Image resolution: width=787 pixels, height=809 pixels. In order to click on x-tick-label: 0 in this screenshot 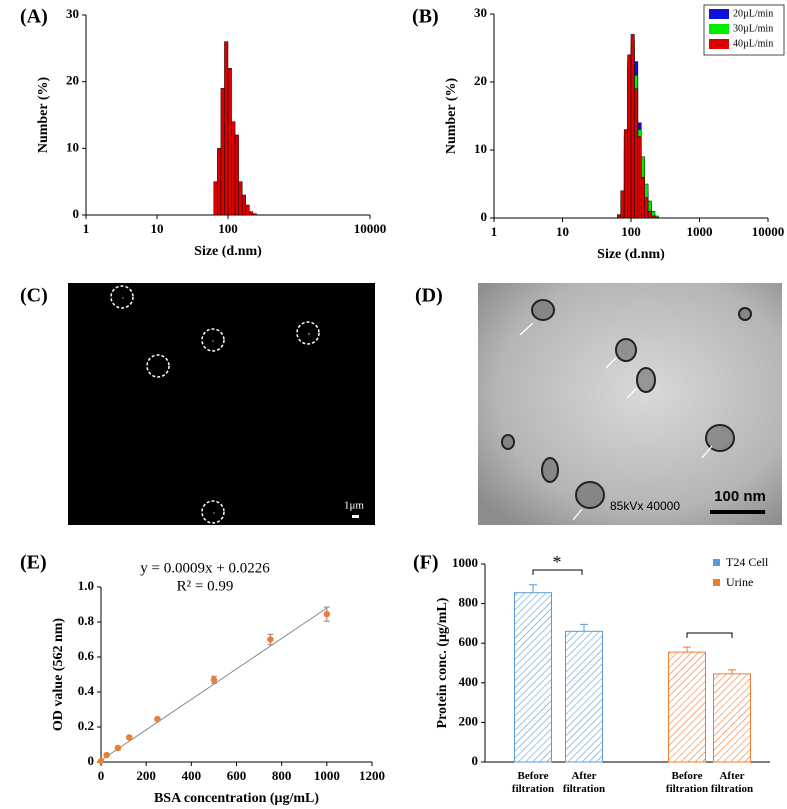, I will do `click(101, 775)`.